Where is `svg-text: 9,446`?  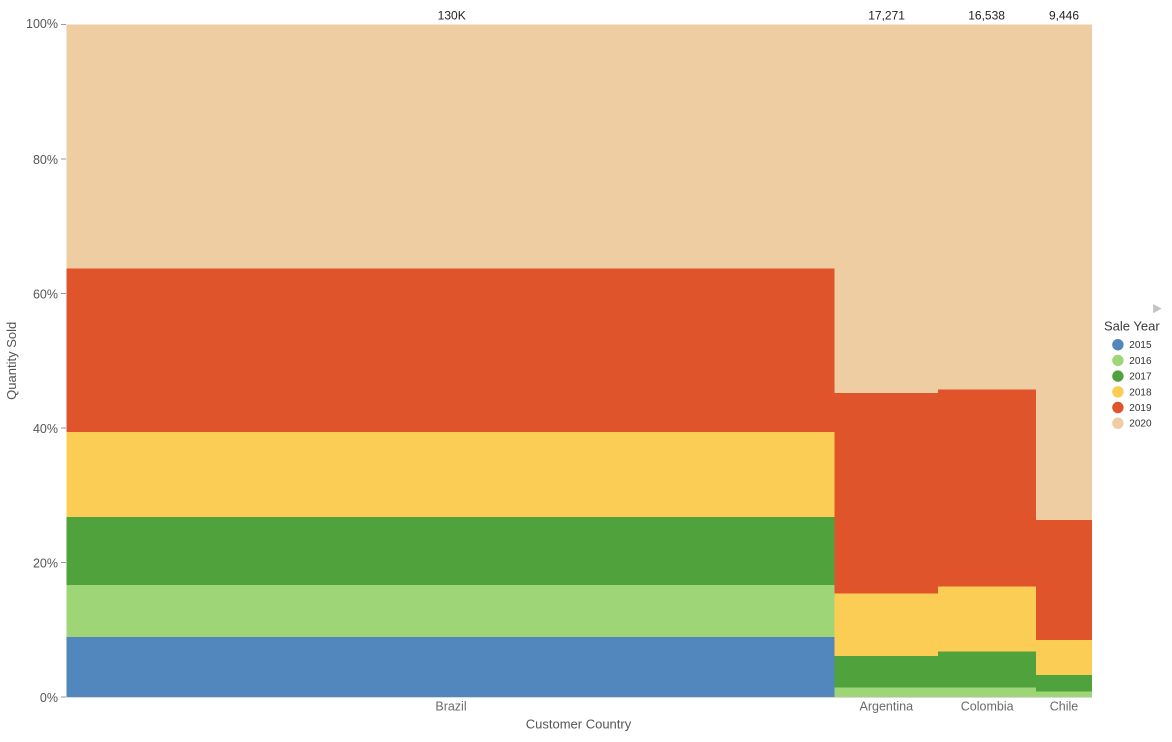 svg-text: 9,446 is located at coordinates (1064, 16).